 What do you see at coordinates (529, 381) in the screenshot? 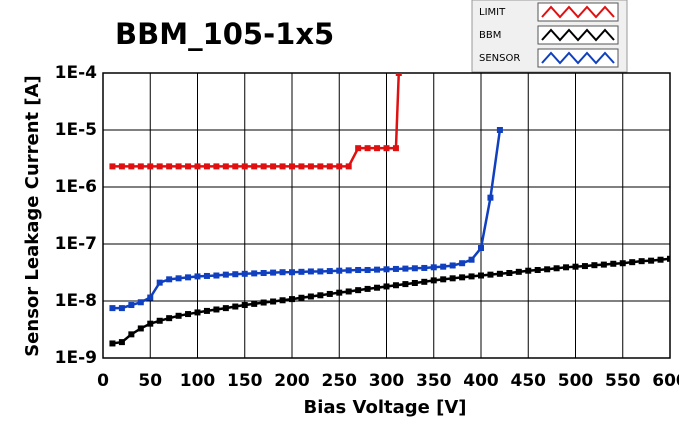
I see `x-tick-label: 450` at bounding box center [529, 381].